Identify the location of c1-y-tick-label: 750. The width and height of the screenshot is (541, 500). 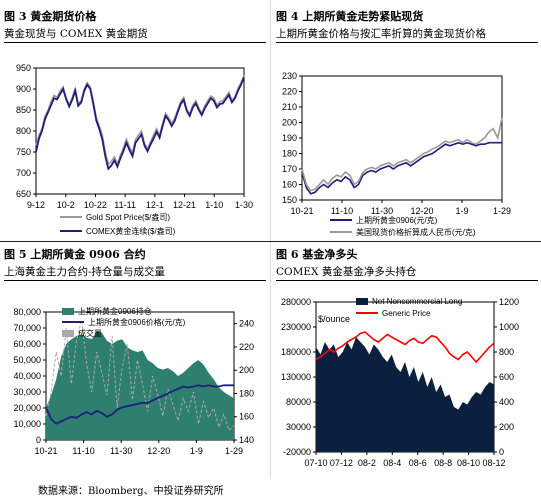
(23, 152).